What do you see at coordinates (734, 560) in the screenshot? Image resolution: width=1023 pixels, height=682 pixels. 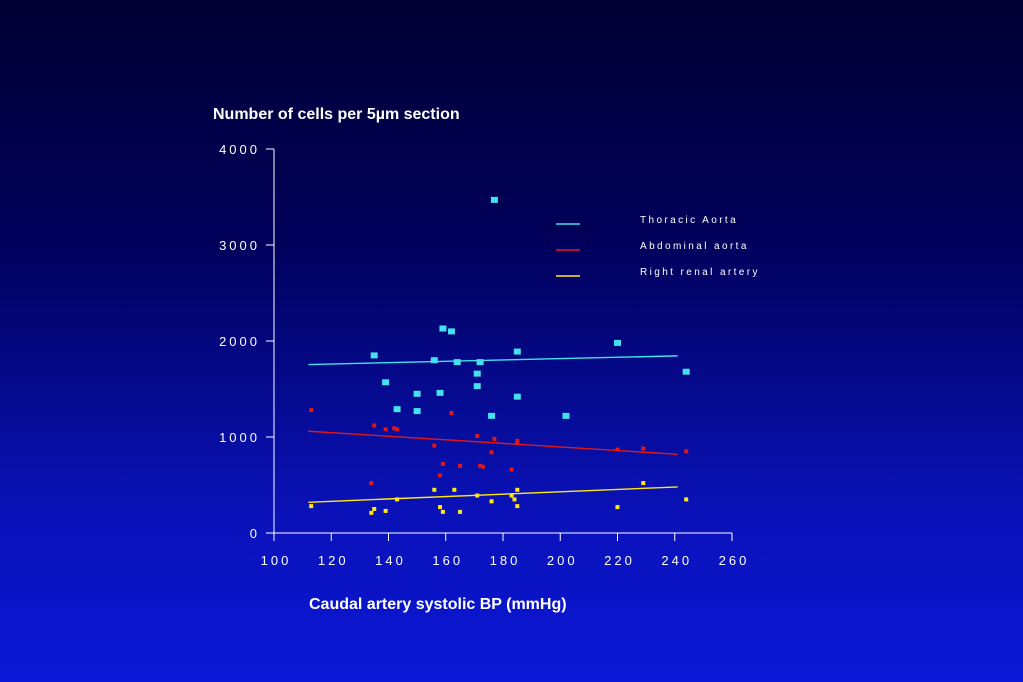 I see `x-tick-label: 260` at bounding box center [734, 560].